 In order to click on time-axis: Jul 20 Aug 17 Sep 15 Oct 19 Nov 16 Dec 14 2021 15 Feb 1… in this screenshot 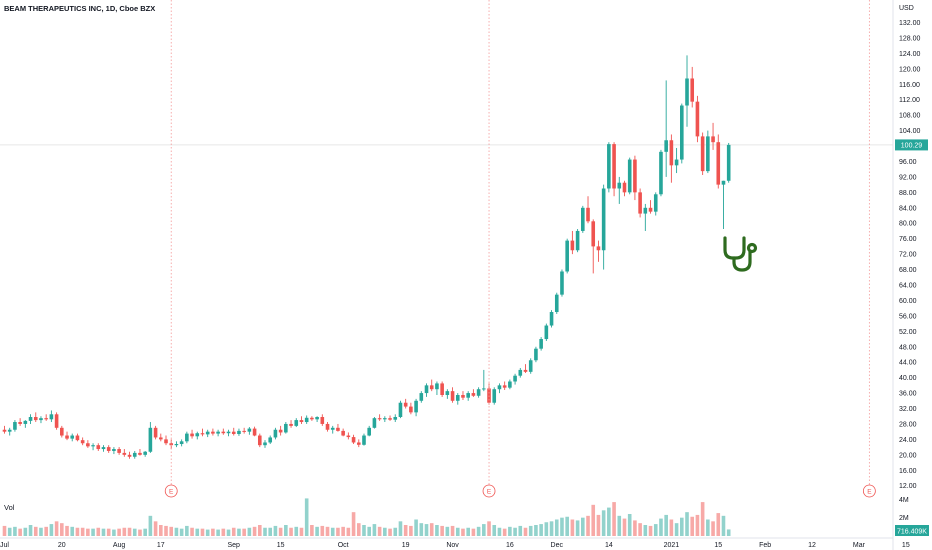, I will do `click(455, 543)`.